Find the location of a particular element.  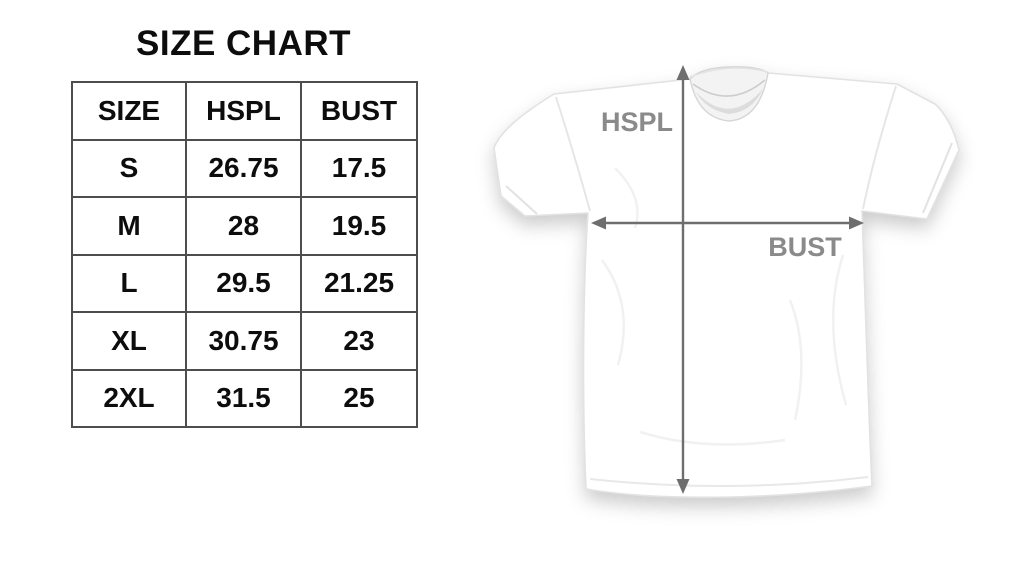

column-header-hspl: HSPL is located at coordinates (243, 111).